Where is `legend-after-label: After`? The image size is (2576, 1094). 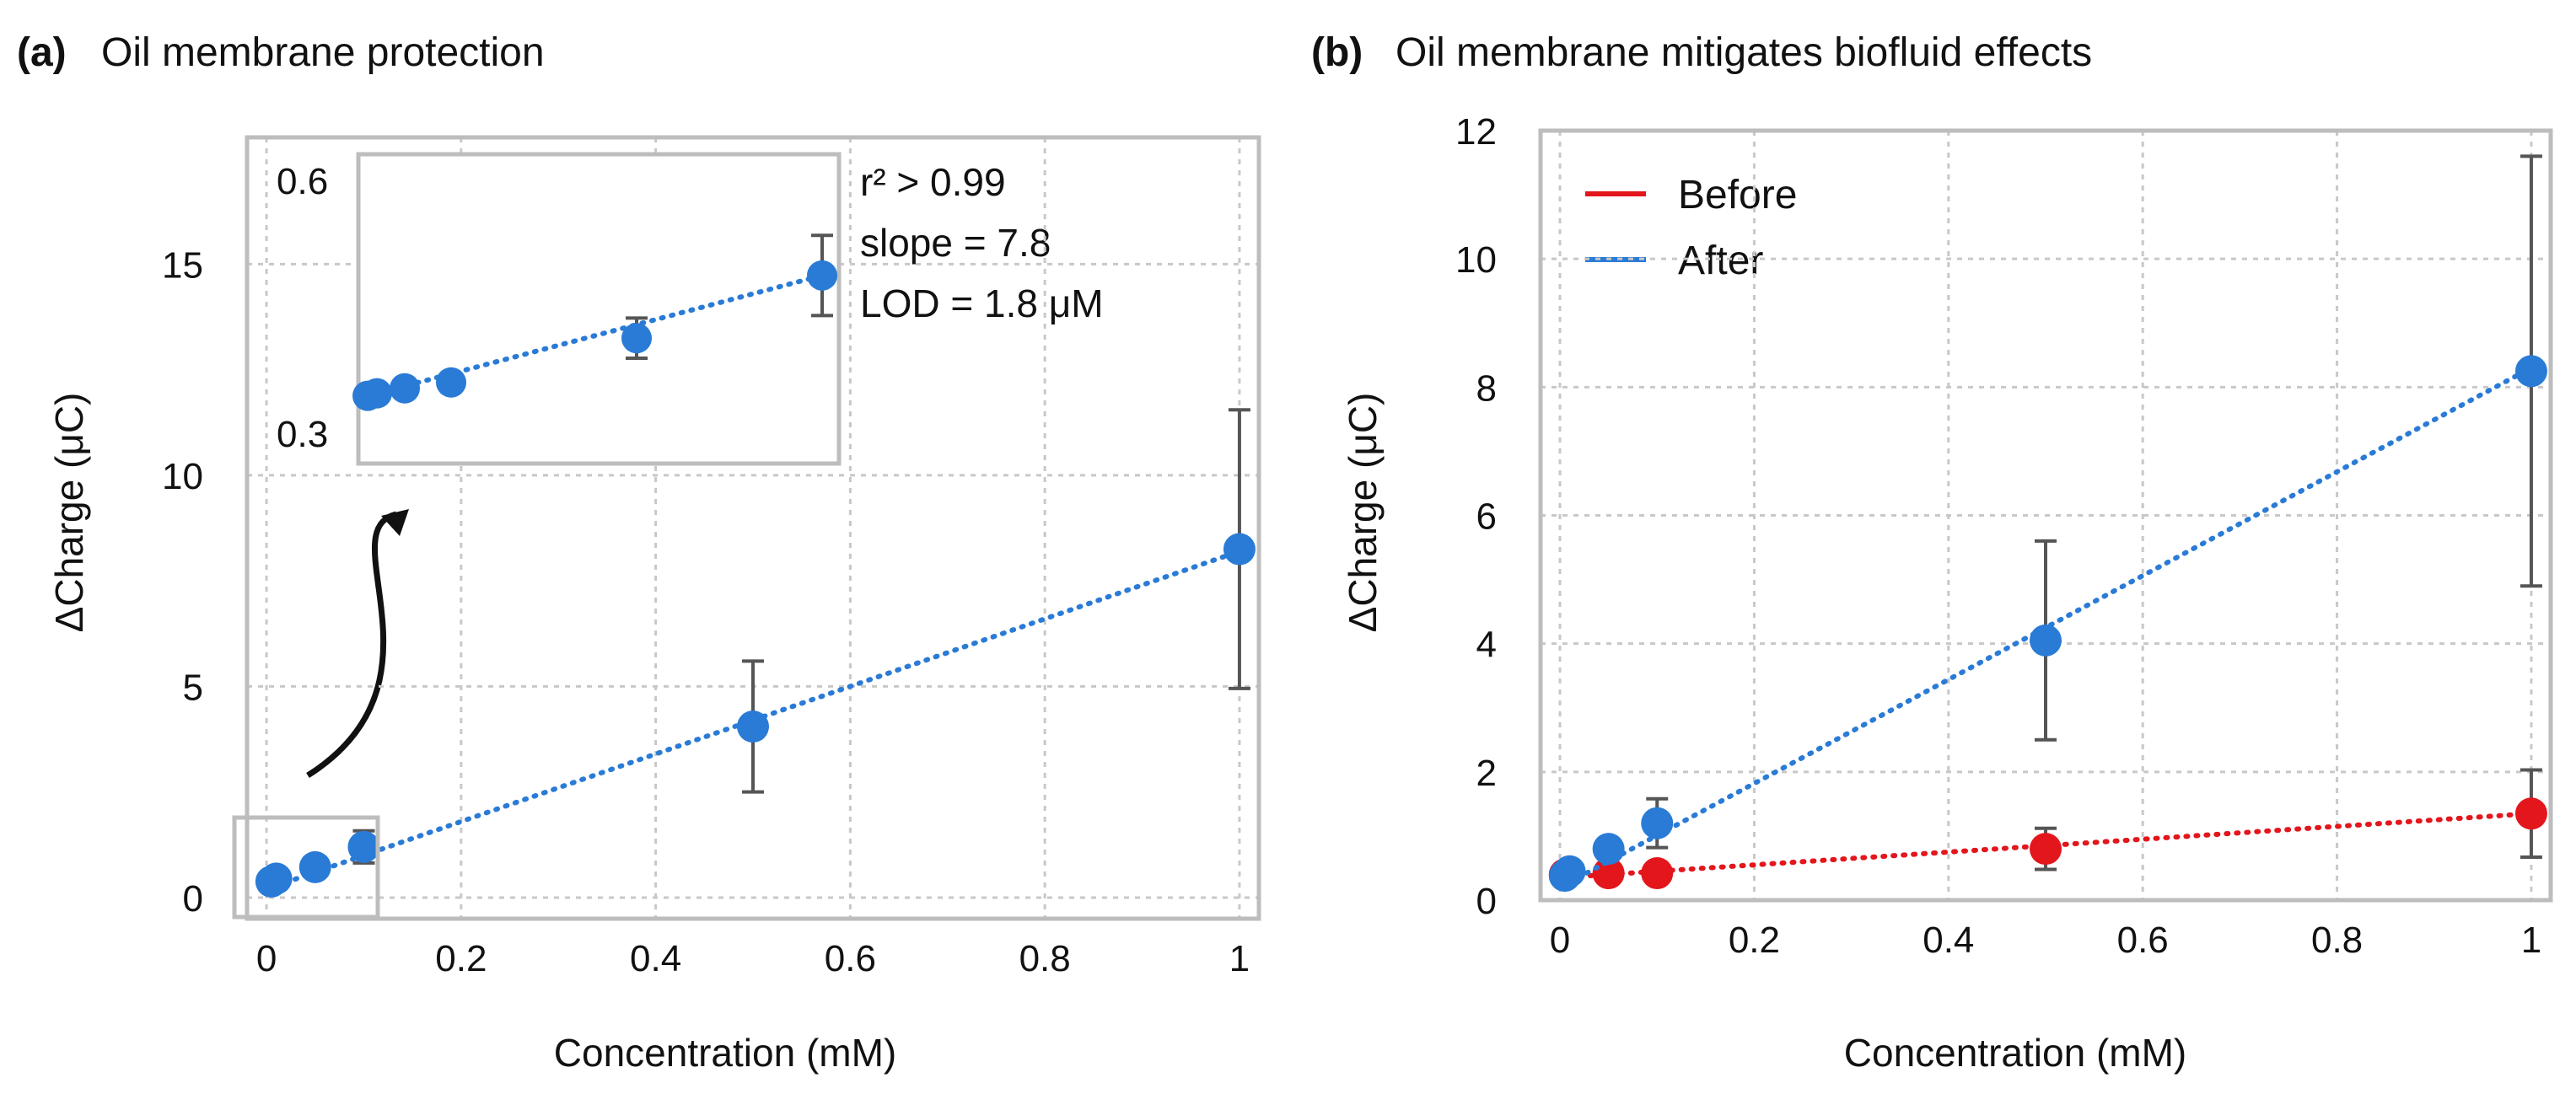 legend-after-label: After is located at coordinates (1720, 261).